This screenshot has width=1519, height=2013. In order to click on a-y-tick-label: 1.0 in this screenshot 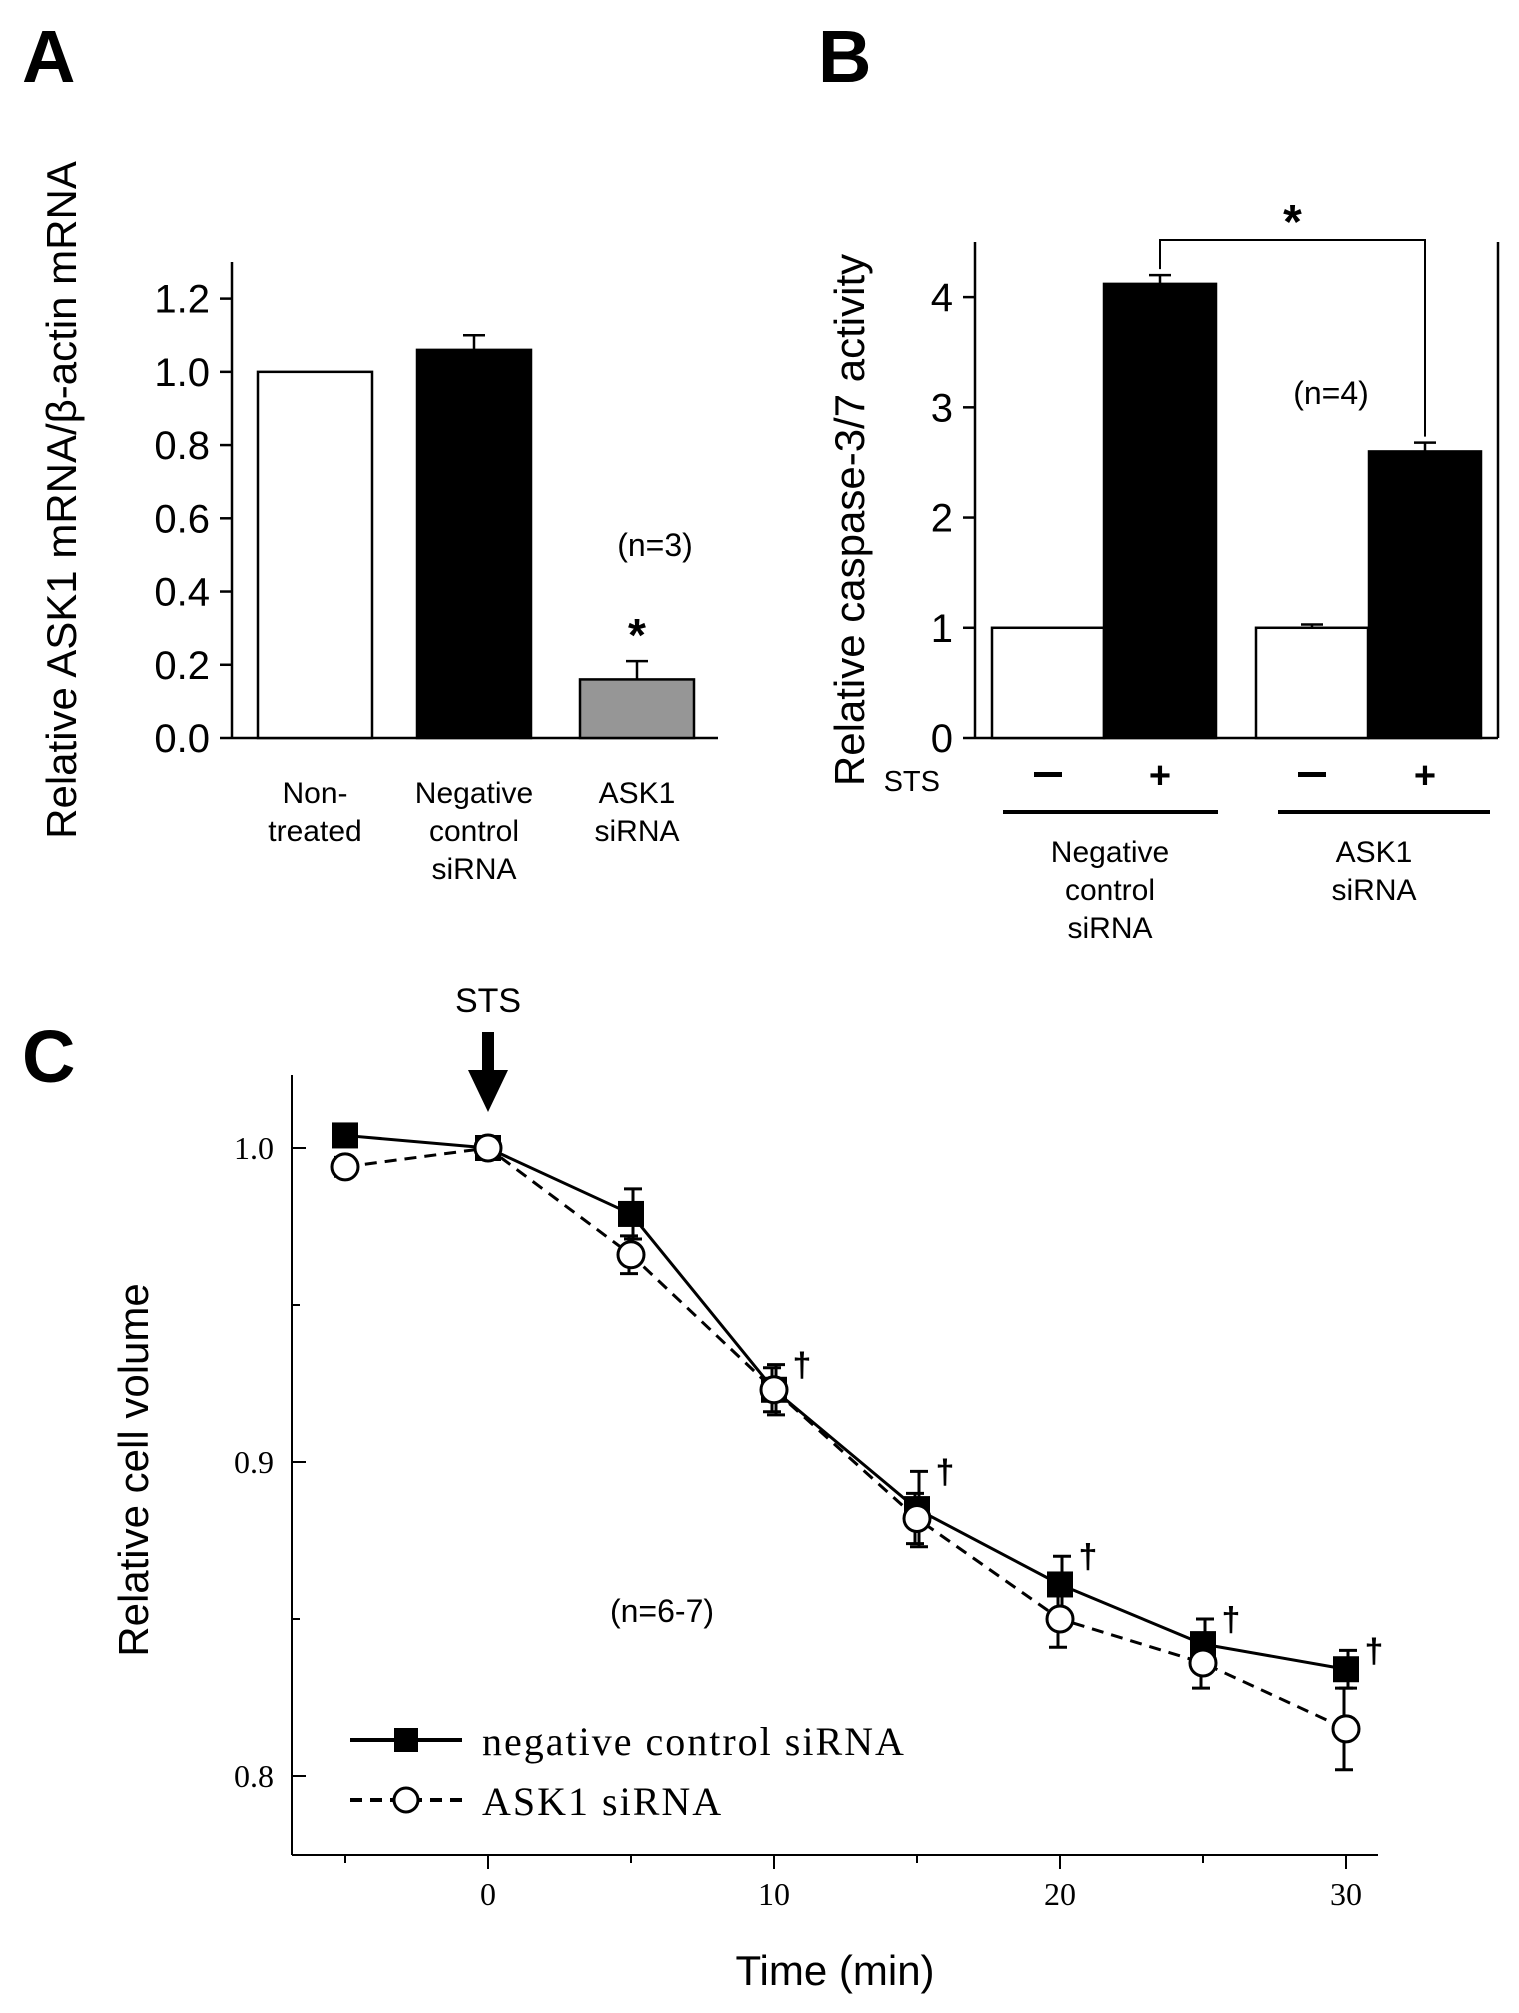, I will do `click(182, 373)`.